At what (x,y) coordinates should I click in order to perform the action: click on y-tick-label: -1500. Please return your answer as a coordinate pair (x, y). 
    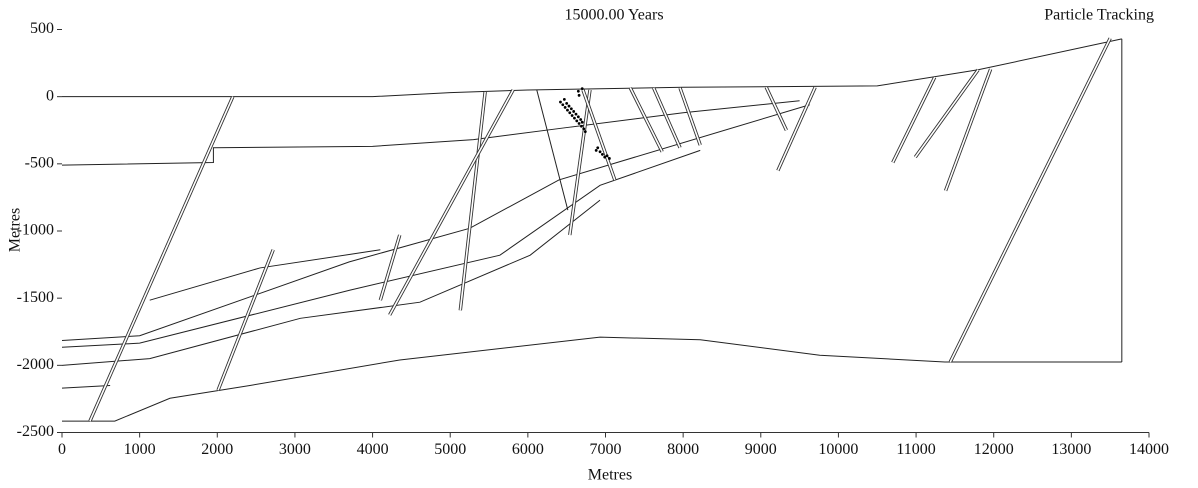
    Looking at the image, I should click on (35, 297).